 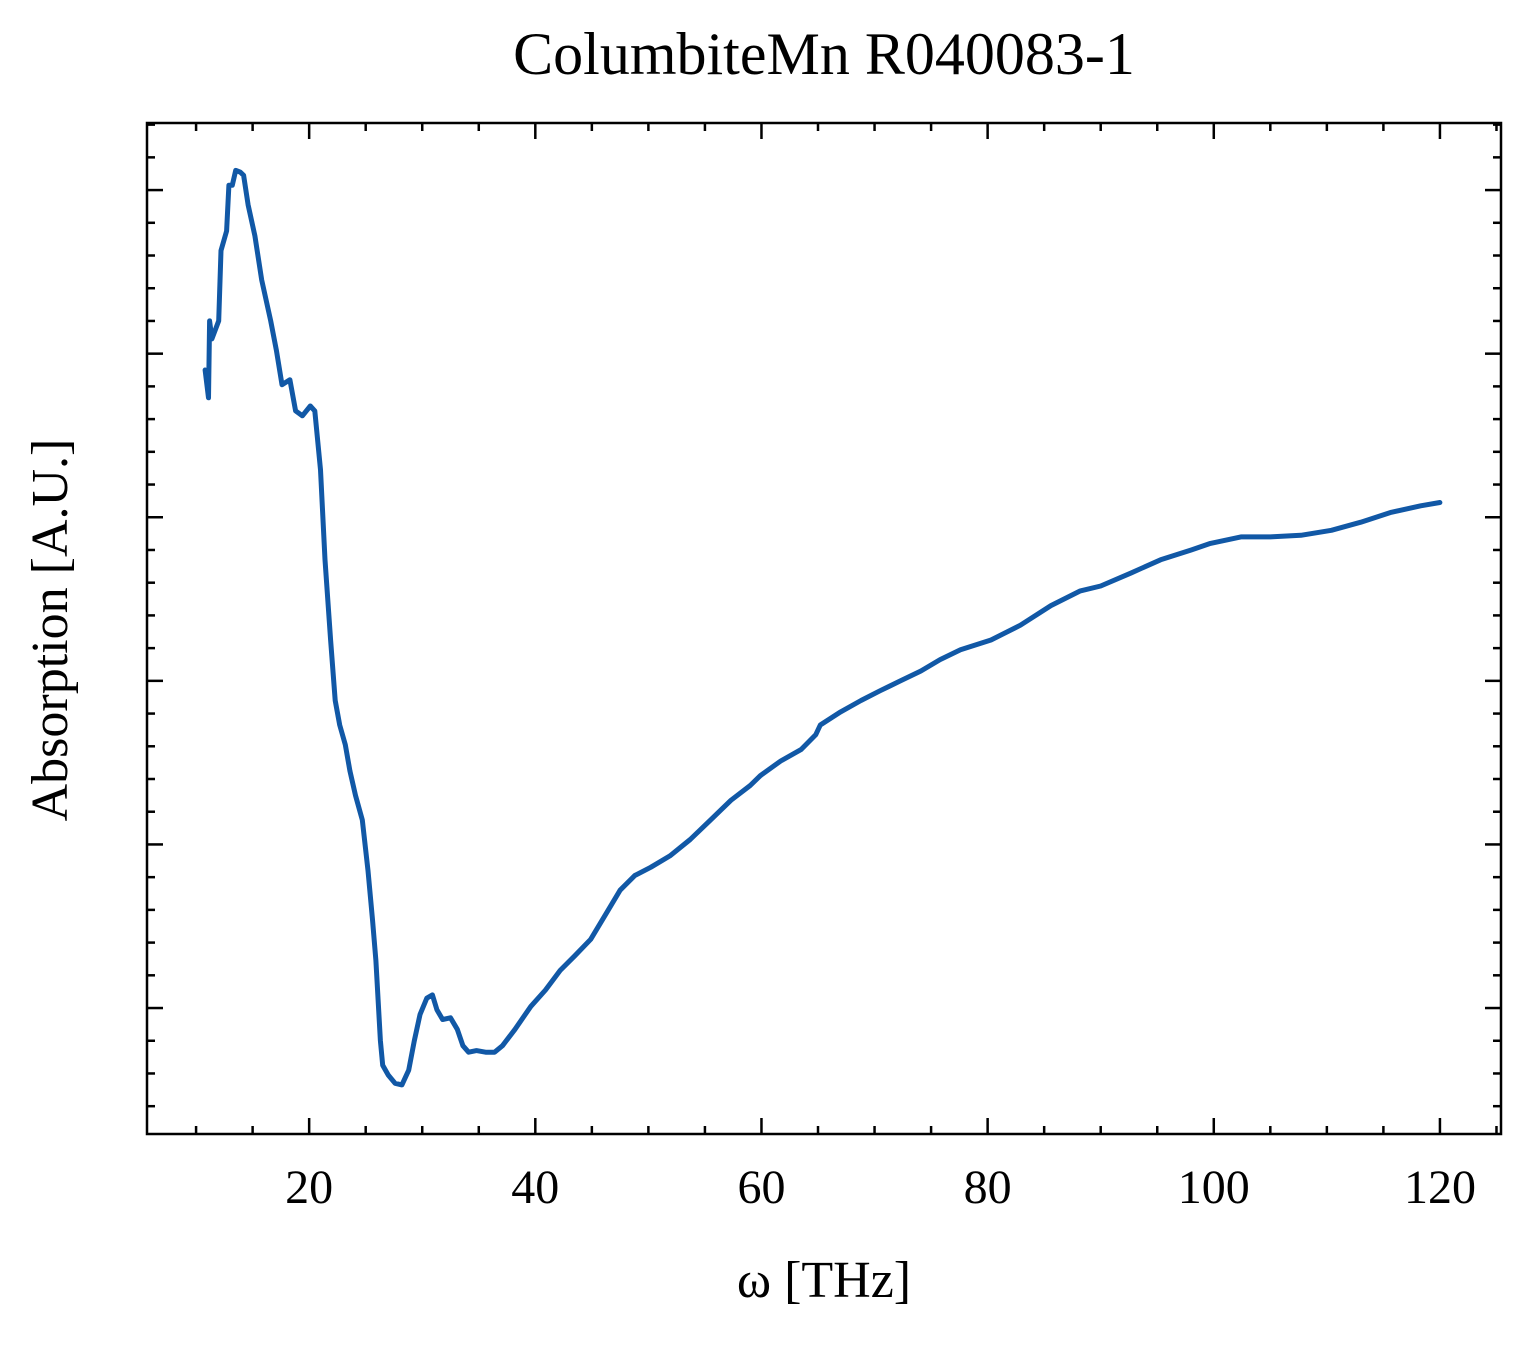 What do you see at coordinates (824, 54) in the screenshot?
I see `chart-title: ColumbiteMn R040083-1` at bounding box center [824, 54].